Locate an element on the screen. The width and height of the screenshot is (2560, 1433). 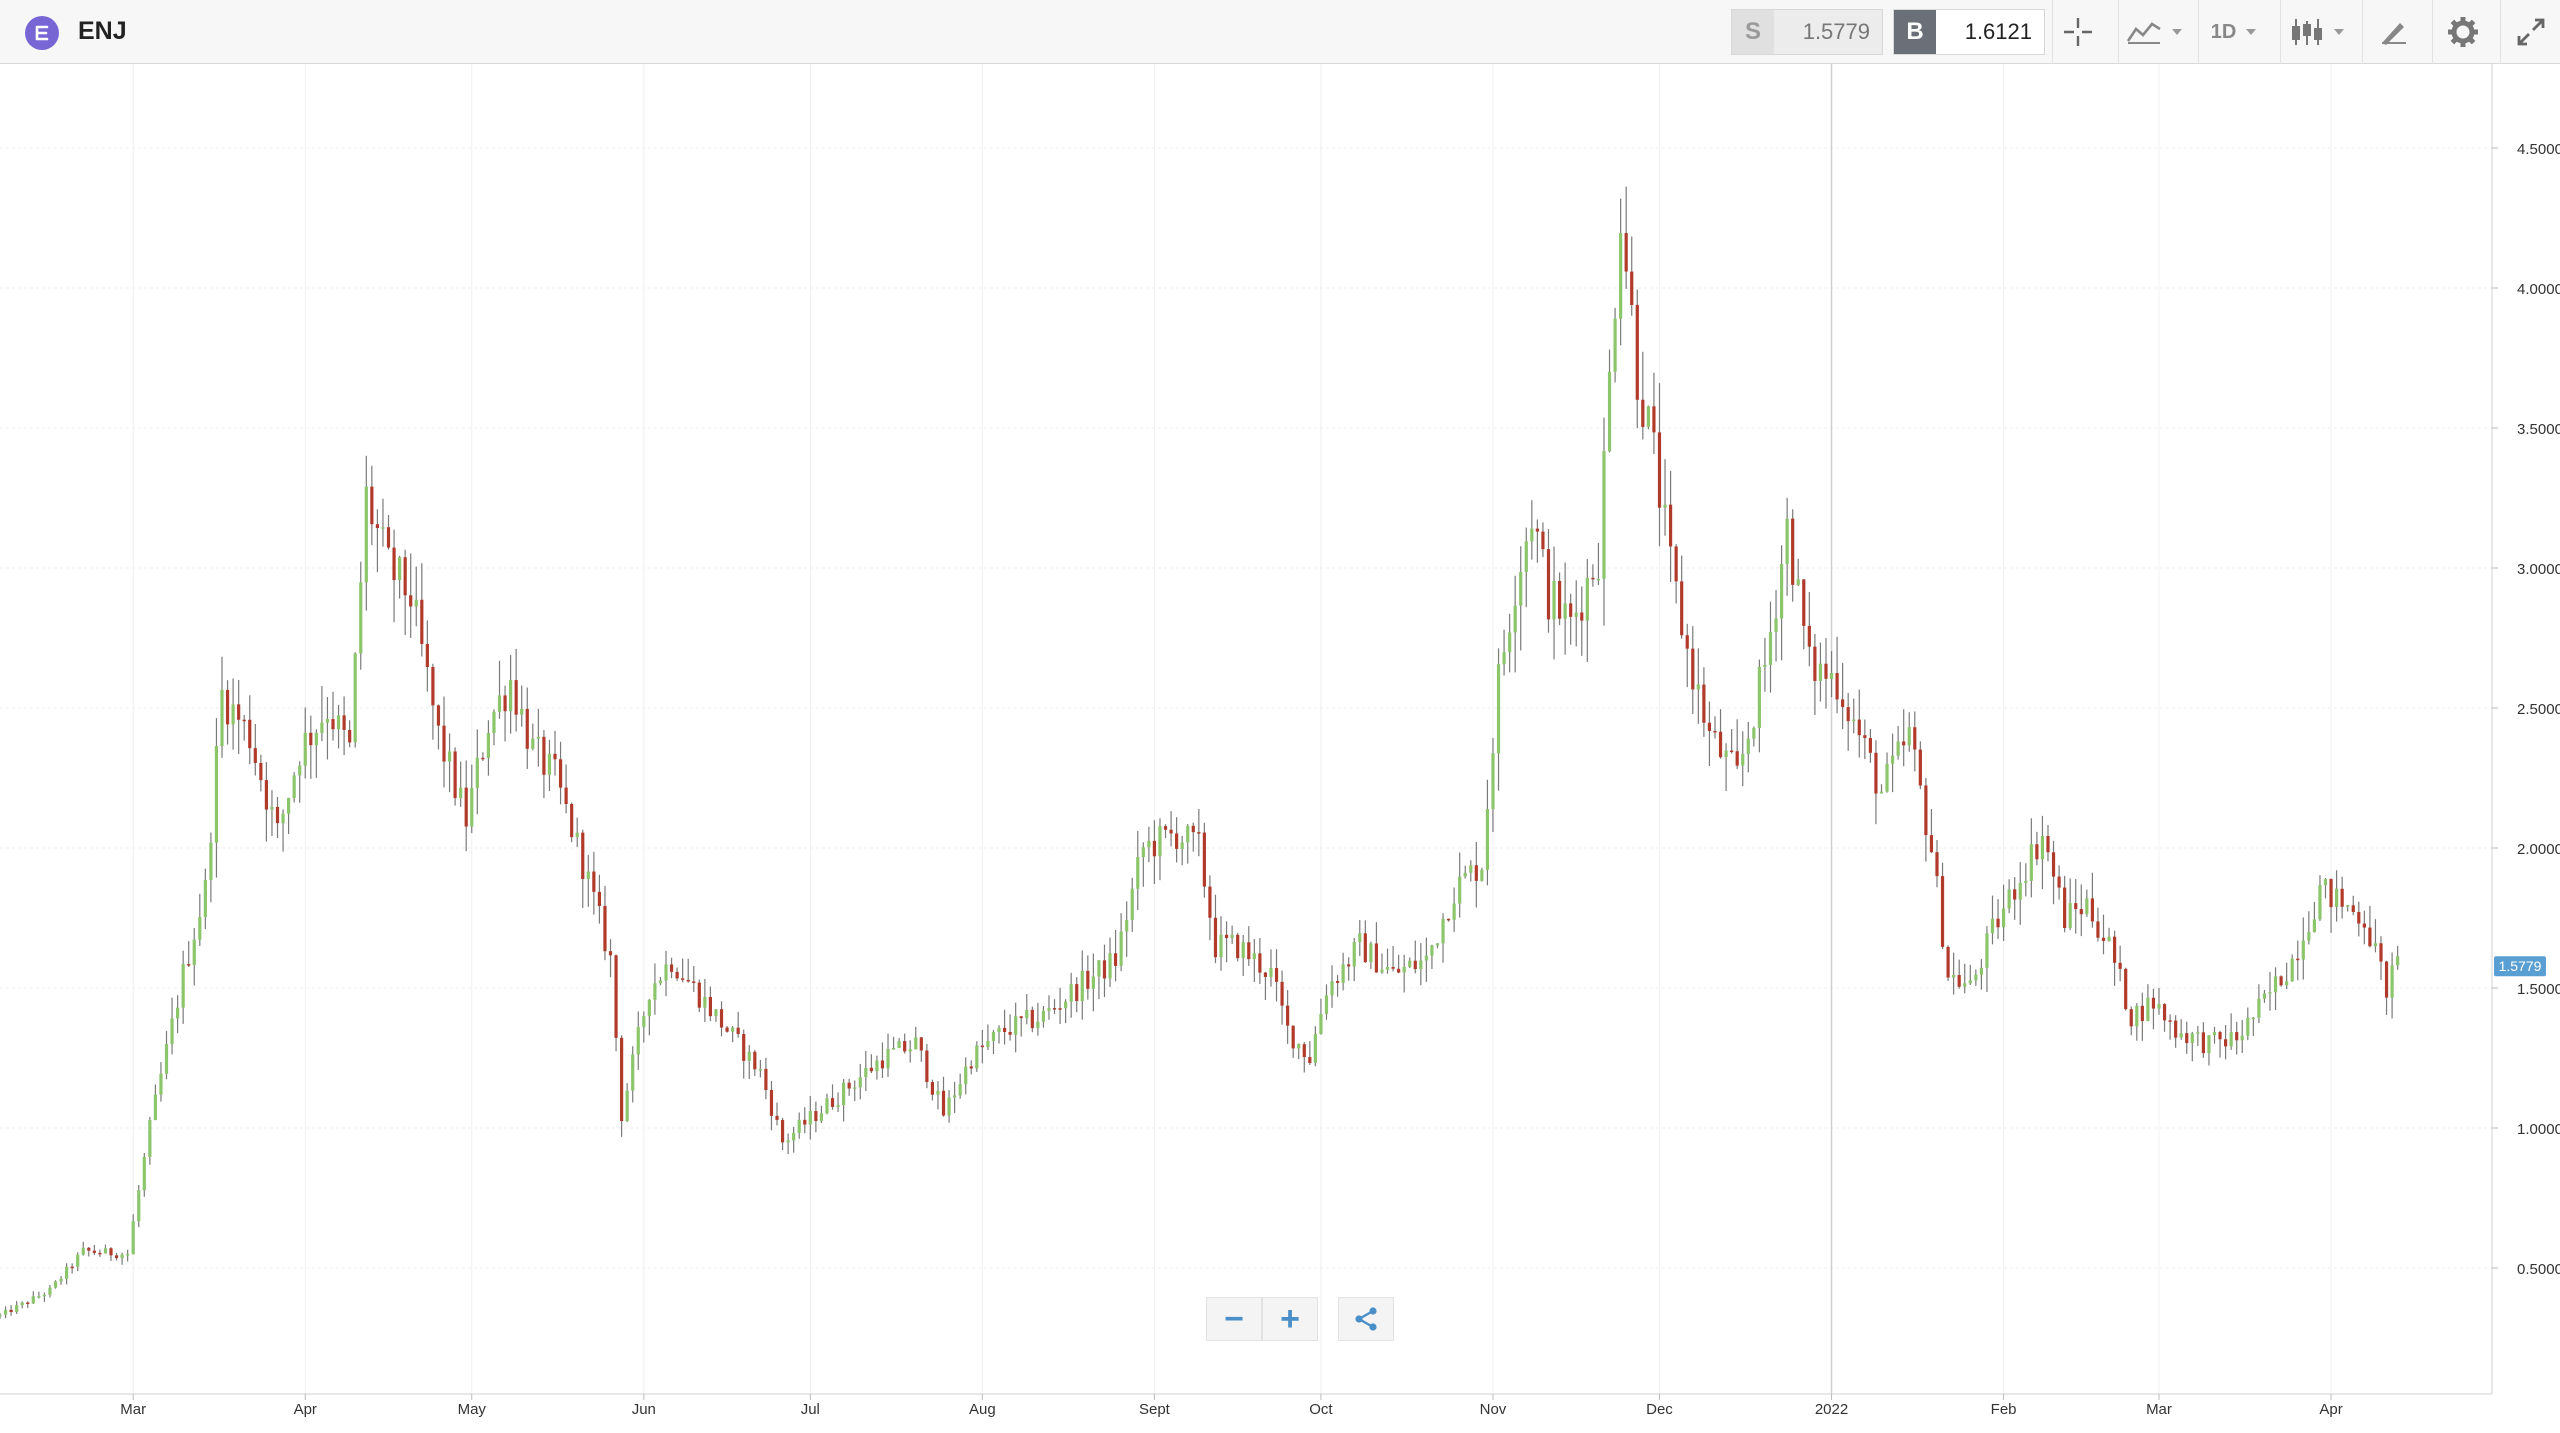
zoom-out-button: − is located at coordinates (1234, 1319).